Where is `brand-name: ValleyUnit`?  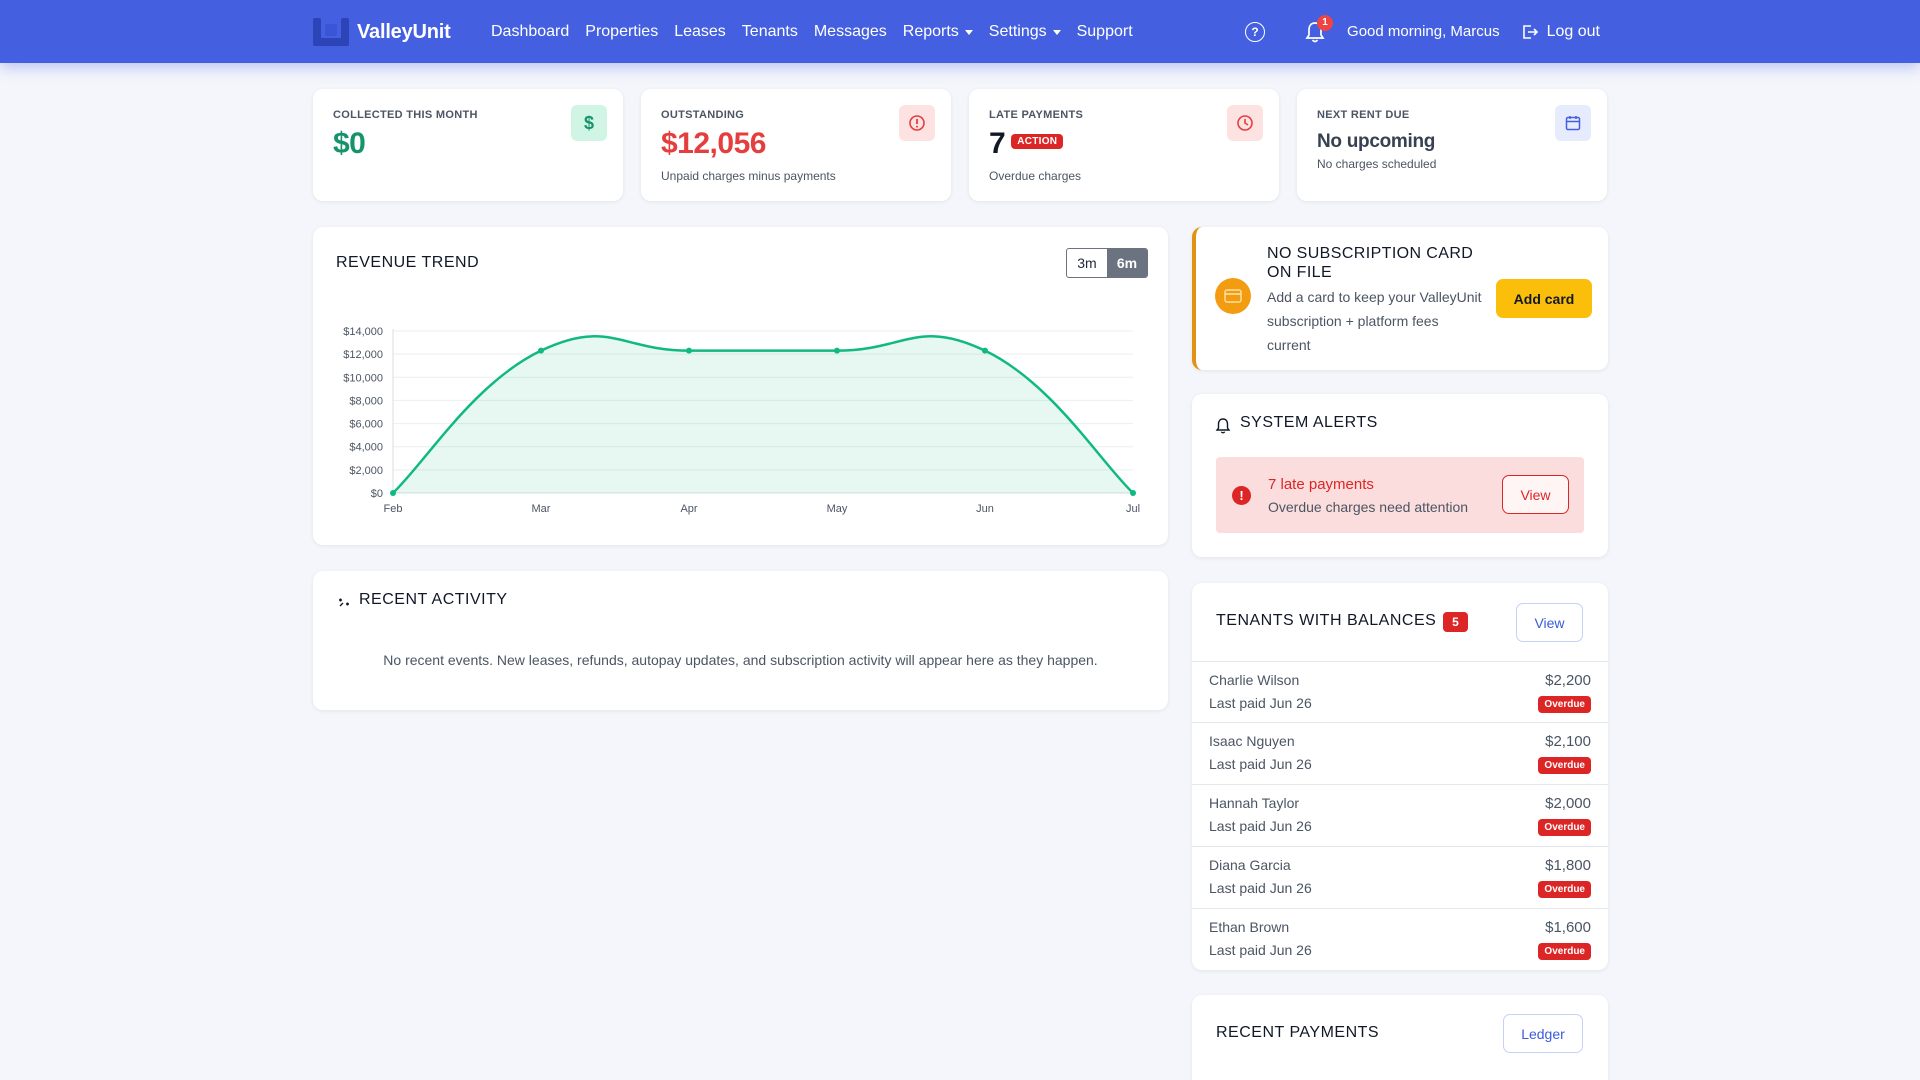
brand-name: ValleyUnit is located at coordinates (404, 31).